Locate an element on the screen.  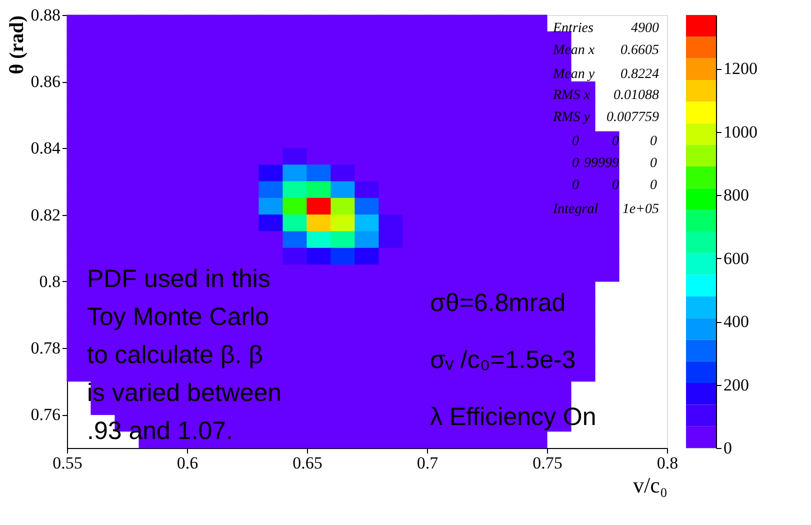
annotation: 1e+05 is located at coordinates (640, 209).